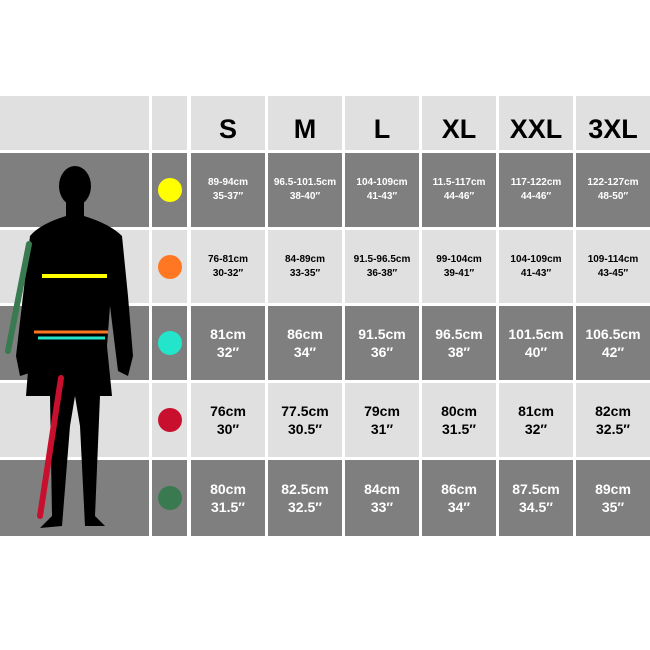  Describe the element at coordinates (169, 498) in the screenshot. I see `sleeve-dot-icon` at that location.